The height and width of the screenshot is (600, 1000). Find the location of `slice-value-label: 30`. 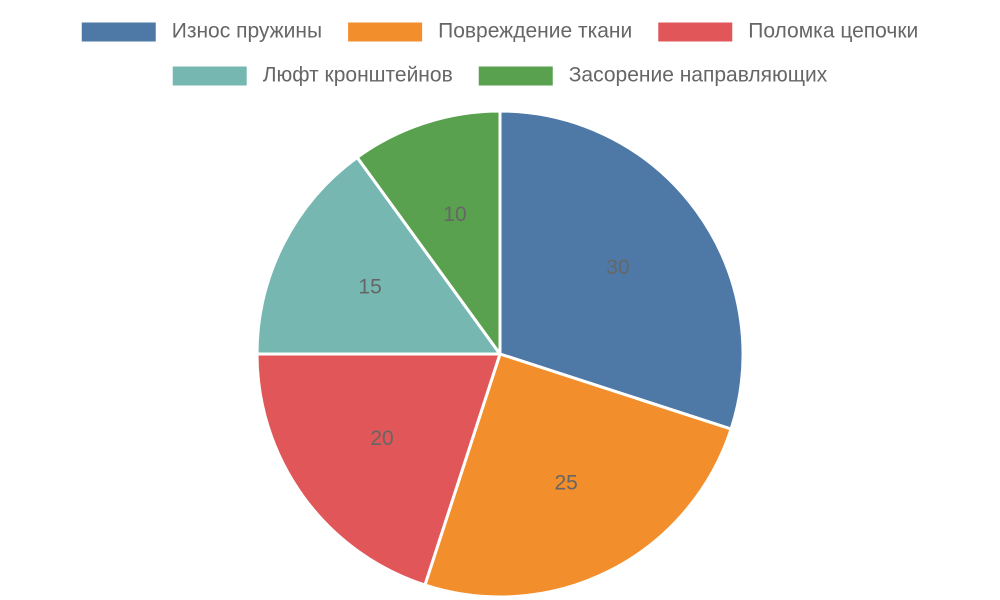

slice-value-label: 30 is located at coordinates (617, 267).